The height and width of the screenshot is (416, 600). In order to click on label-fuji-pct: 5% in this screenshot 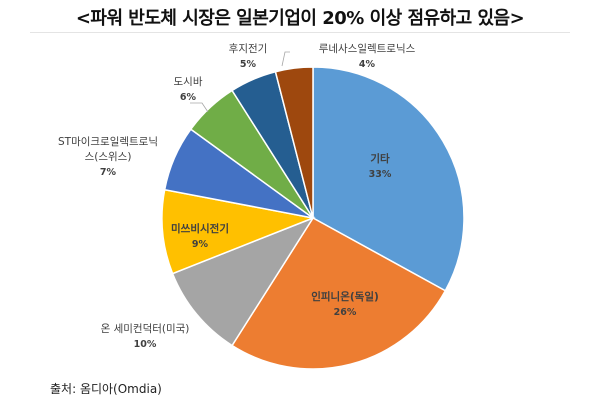, I will do `click(248, 64)`.